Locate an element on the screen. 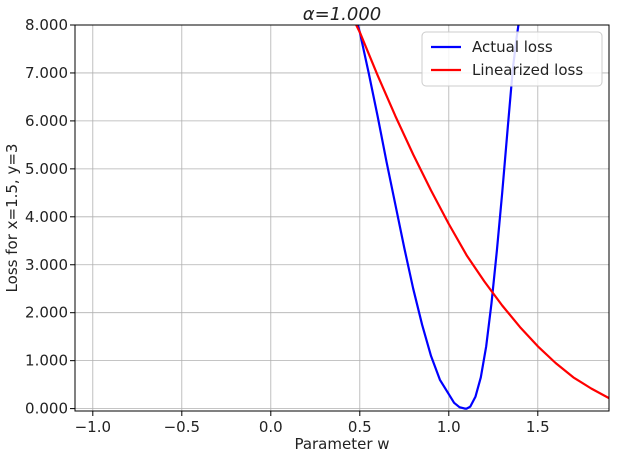  chart-title: α=1.000 is located at coordinates (342, 14).